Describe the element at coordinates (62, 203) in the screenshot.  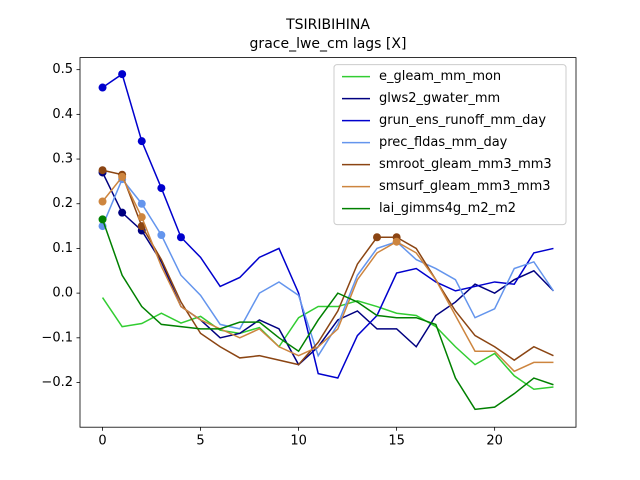
I see `y-tick-label: 0.2` at that location.